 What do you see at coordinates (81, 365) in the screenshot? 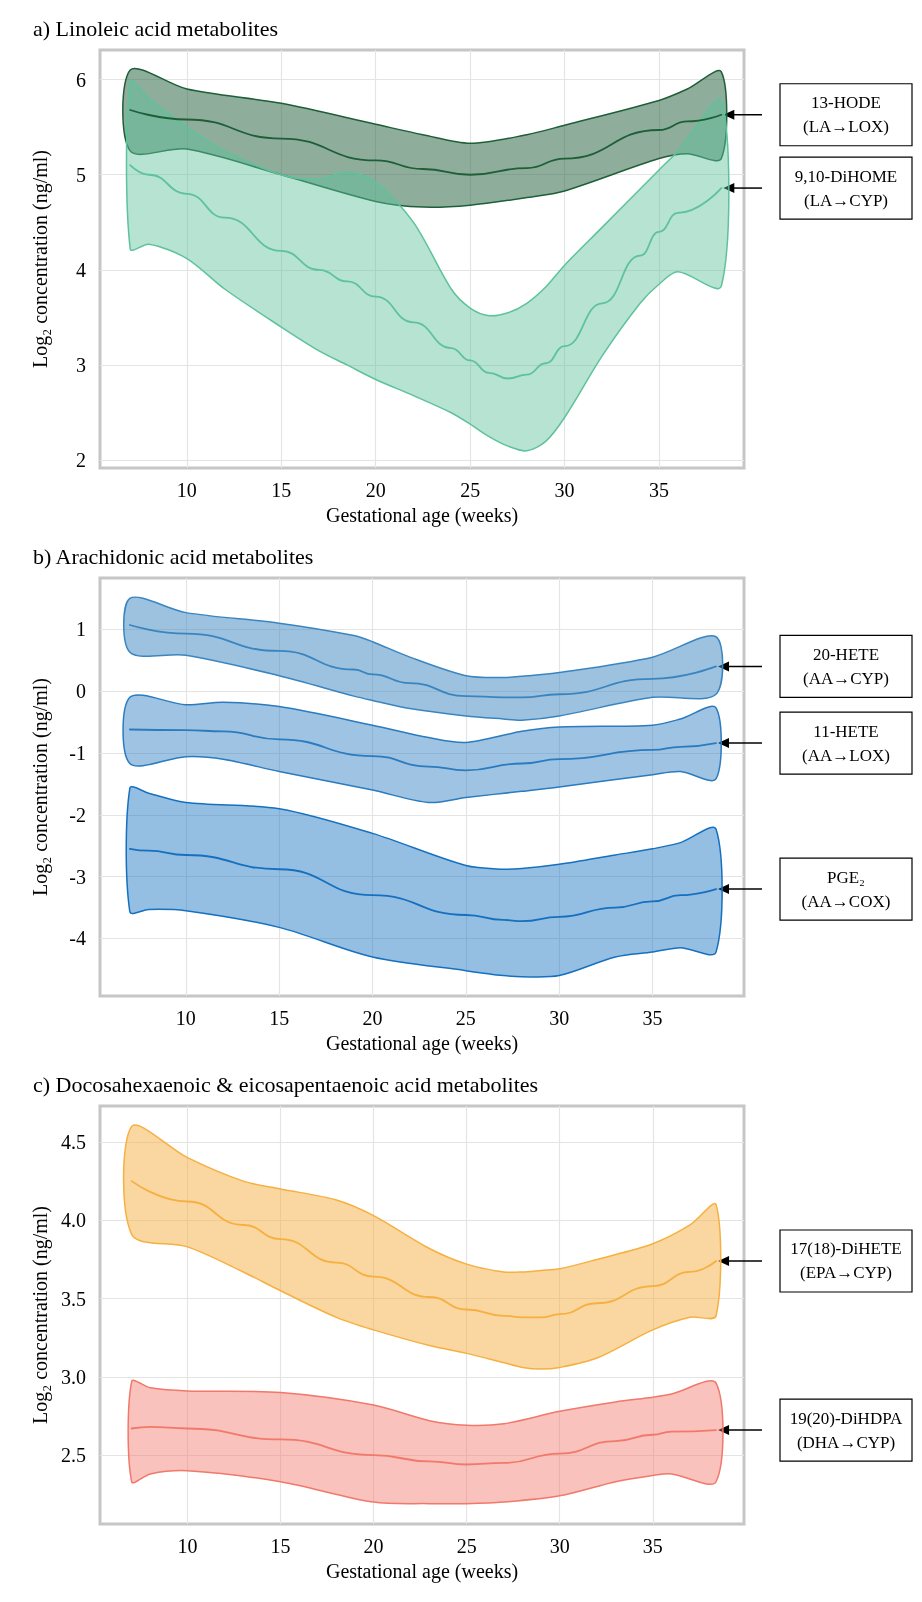
I see `y-tick-label: 3` at bounding box center [81, 365].